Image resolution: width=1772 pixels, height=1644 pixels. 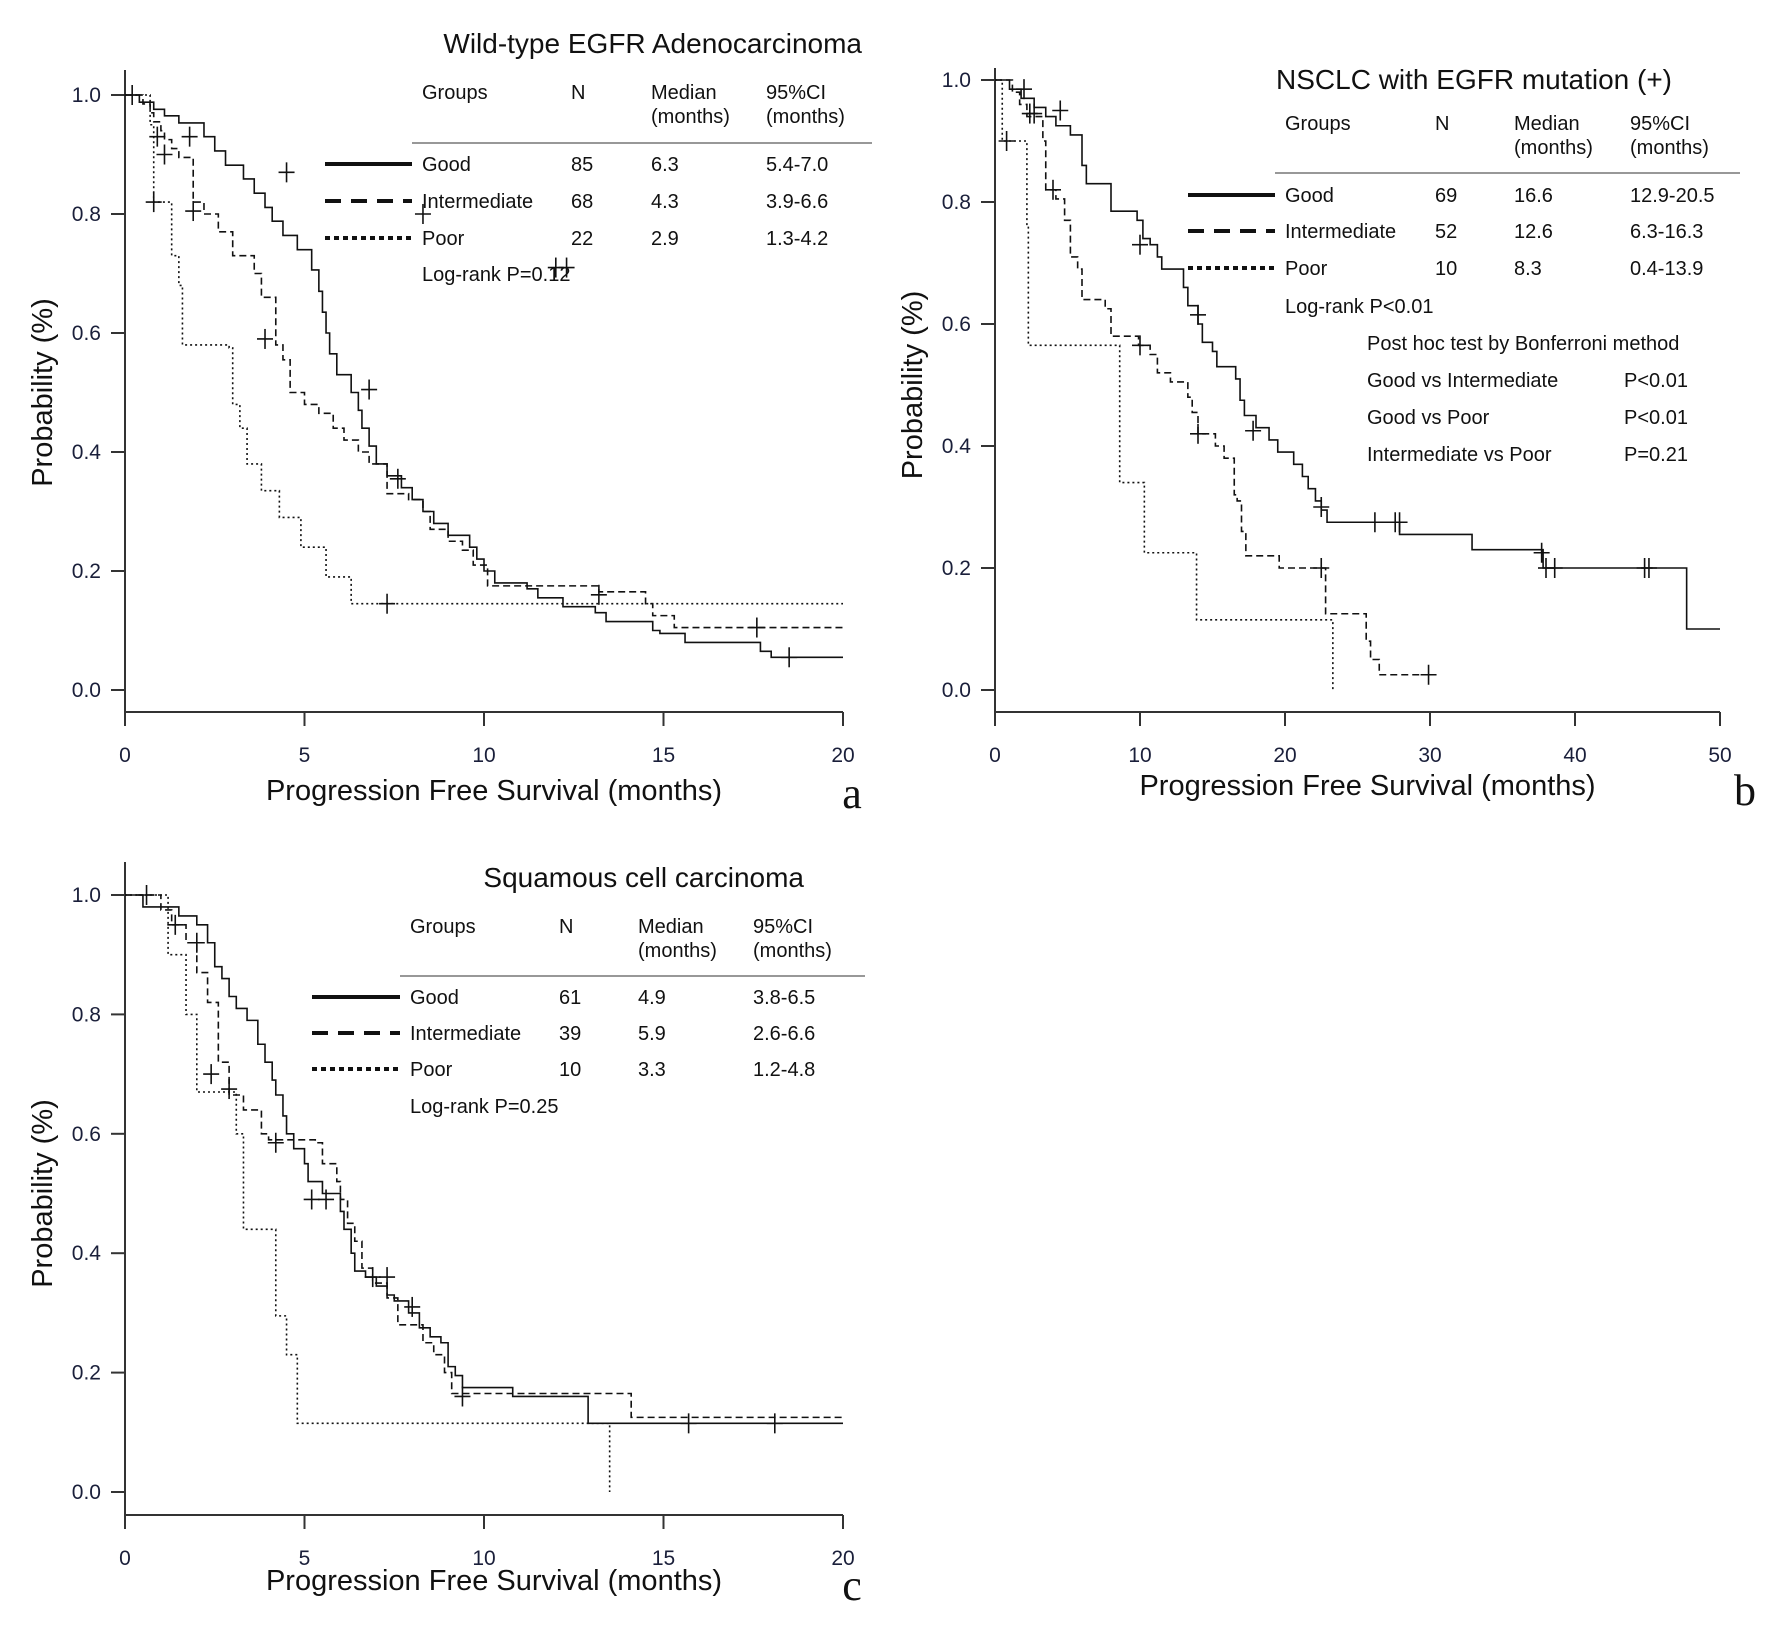 What do you see at coordinates (784, 1034) in the screenshot?
I see `legend-ci: 2.6-6.6` at bounding box center [784, 1034].